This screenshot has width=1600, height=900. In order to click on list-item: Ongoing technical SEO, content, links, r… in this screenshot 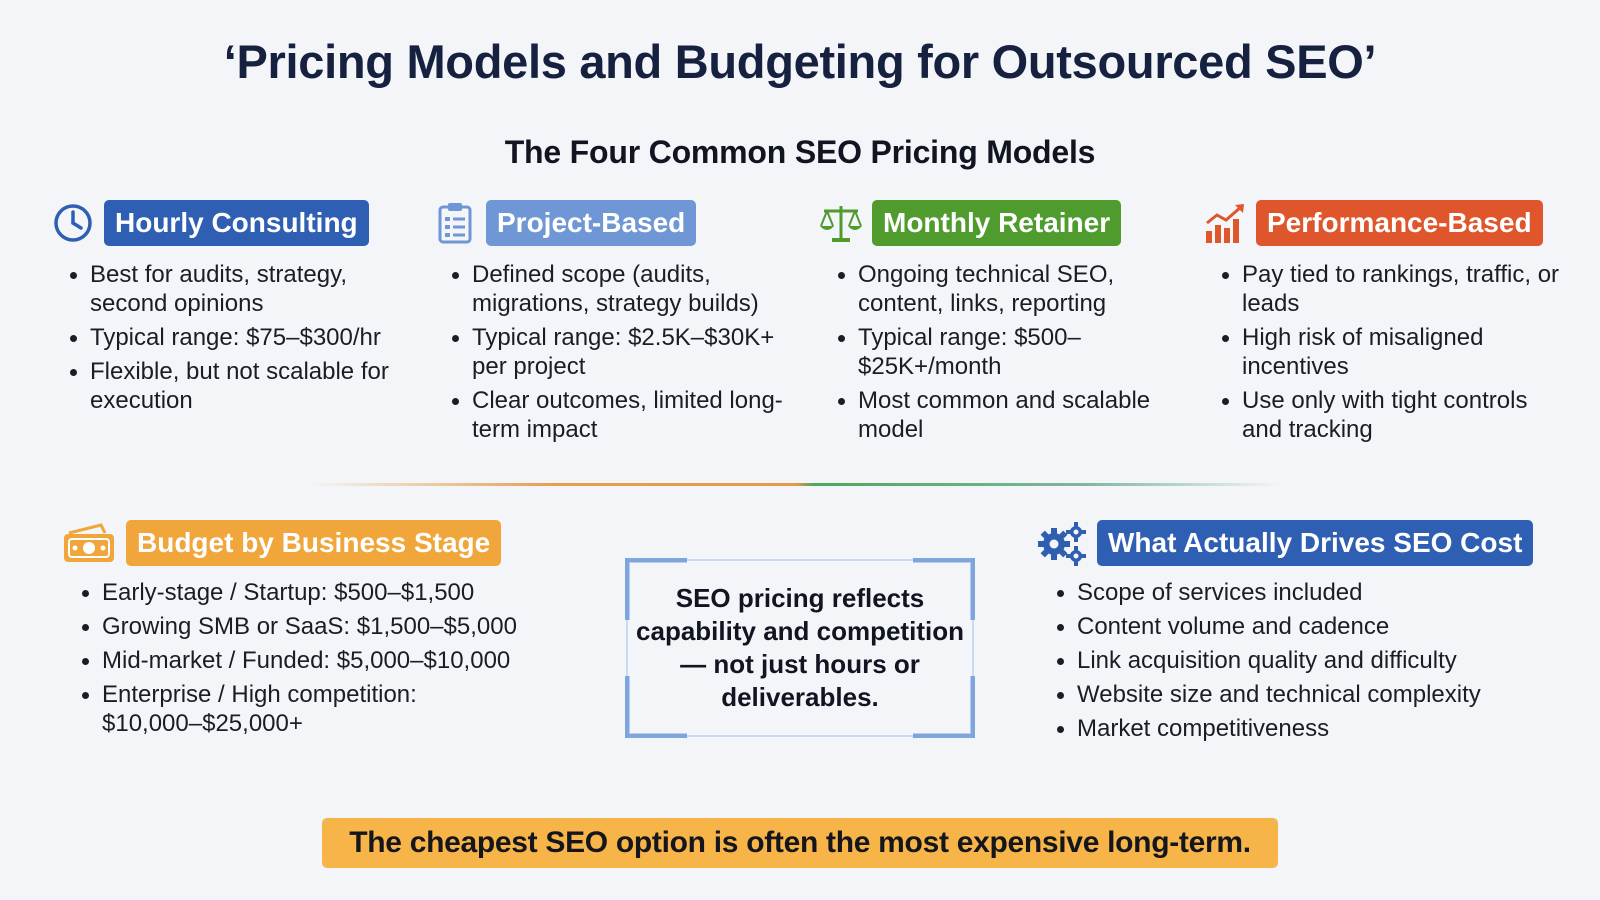, I will do `click(1002, 289)`.